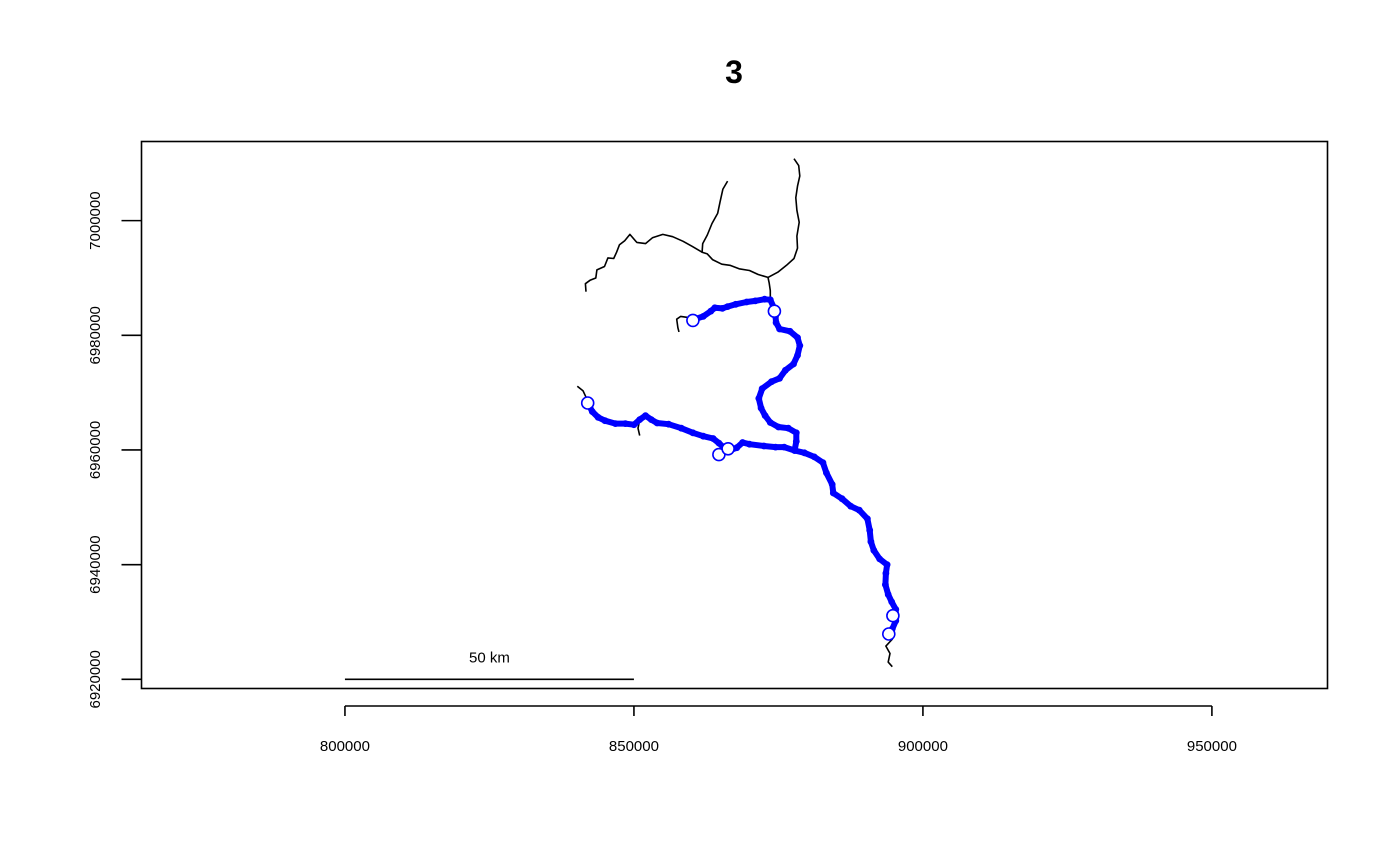 This screenshot has width=1400, height=865. I want to click on river-network, so click(736, 413).